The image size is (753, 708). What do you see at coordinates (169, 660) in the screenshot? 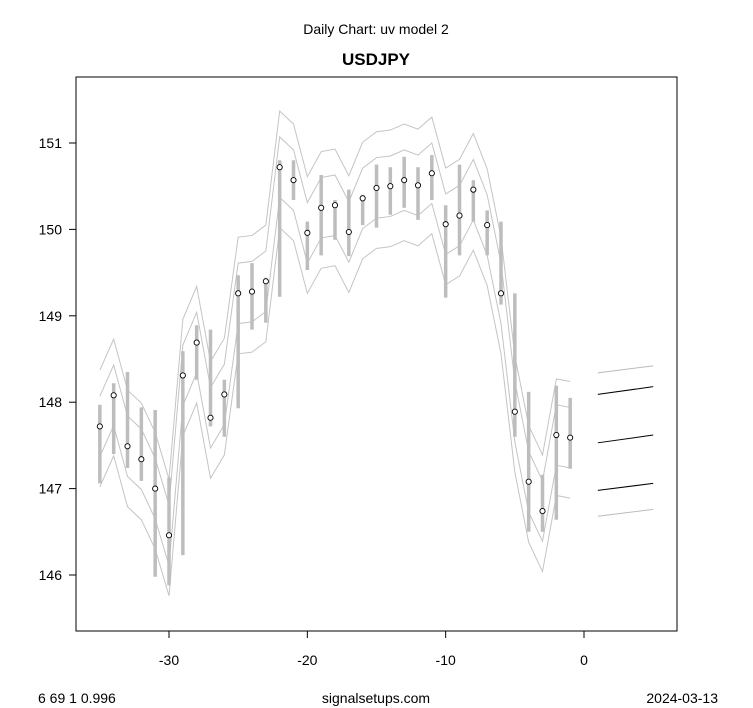
I see `x-tick-label: -30` at bounding box center [169, 660].